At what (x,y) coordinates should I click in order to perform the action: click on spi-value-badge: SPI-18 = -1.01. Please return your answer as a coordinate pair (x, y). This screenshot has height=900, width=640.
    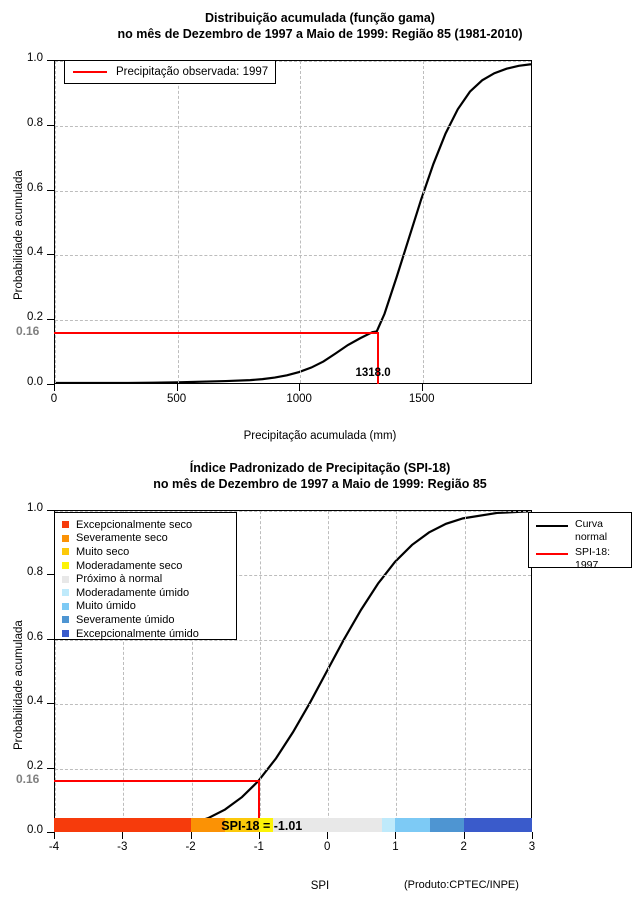
    Looking at the image, I should click on (262, 826).